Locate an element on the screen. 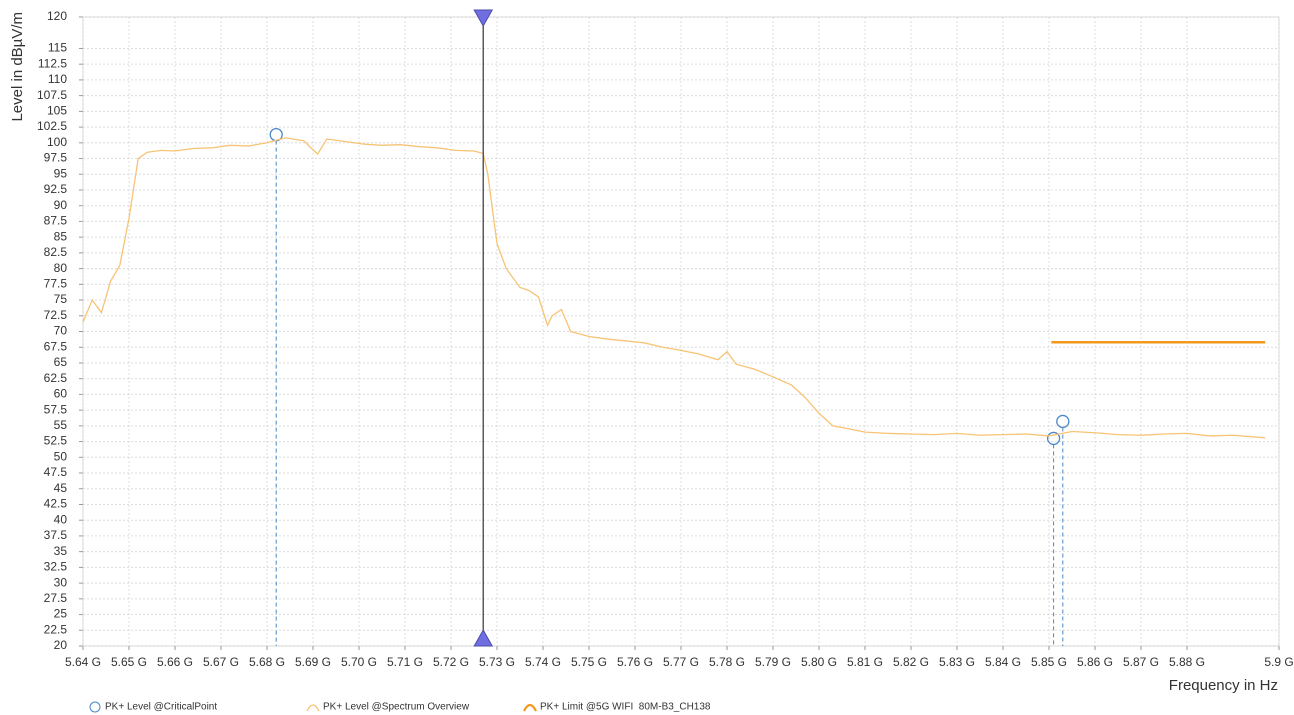  y-tick-label: 97.5 is located at coordinates (56, 158).